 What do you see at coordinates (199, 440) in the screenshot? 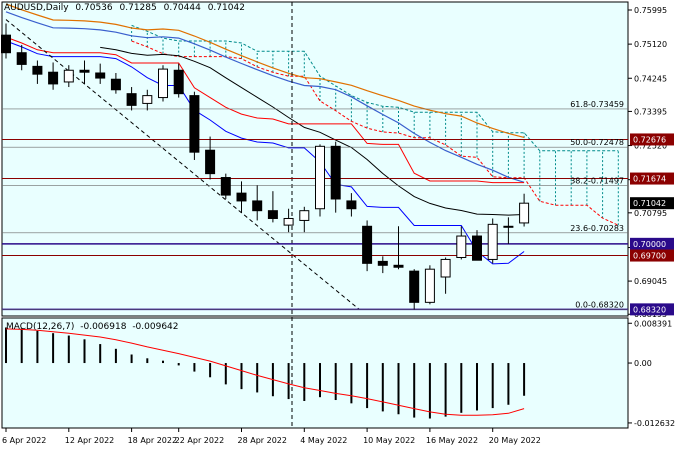
I see `time-axis-label: 22 Apr 2022` at bounding box center [199, 440].